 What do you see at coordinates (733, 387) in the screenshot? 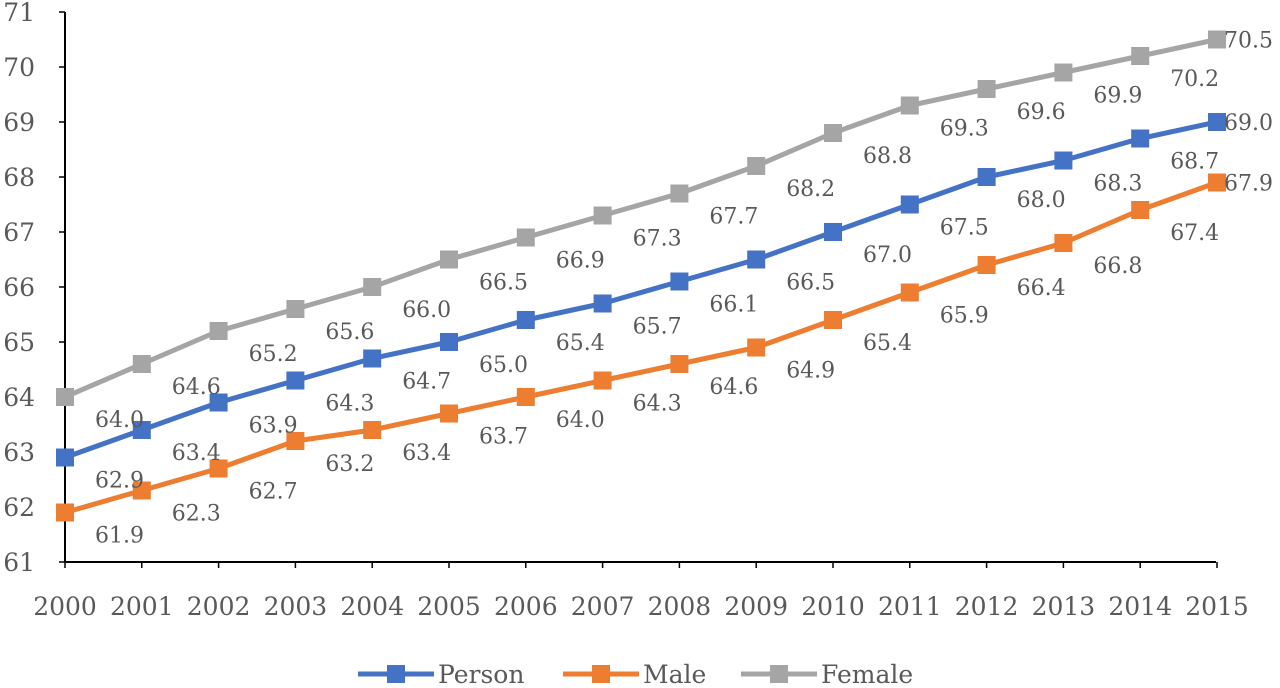
I see `data-label-male: 64.6` at bounding box center [733, 387].